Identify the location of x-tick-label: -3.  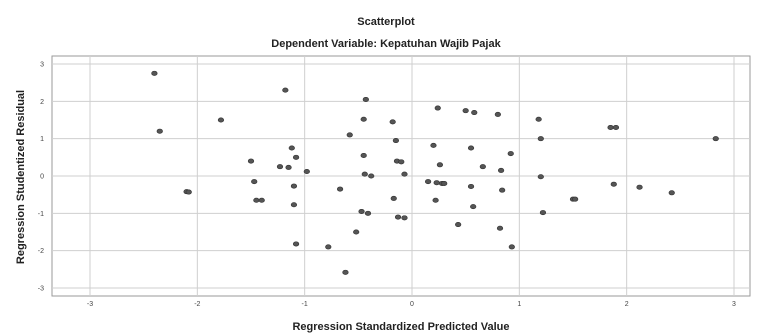
(90, 304).